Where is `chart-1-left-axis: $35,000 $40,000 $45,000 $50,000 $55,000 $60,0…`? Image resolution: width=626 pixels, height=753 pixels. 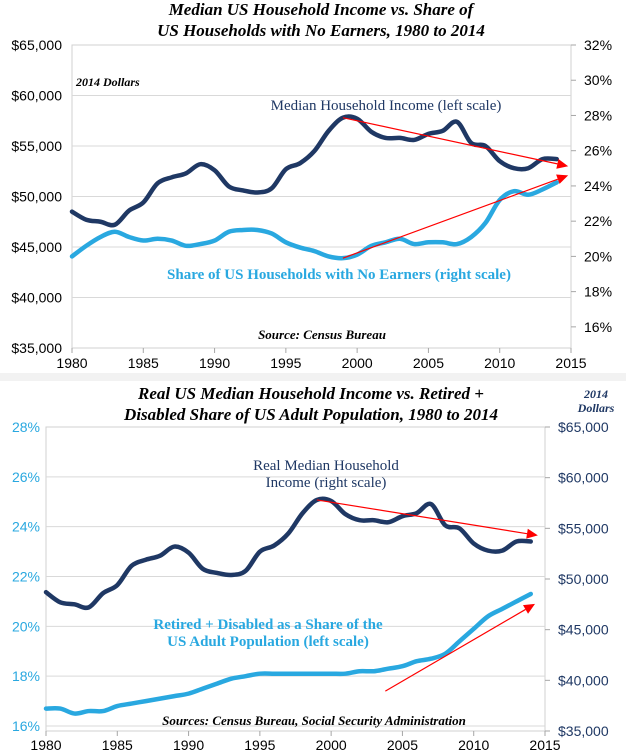 chart-1-left-axis: $35,000 $40,000 $45,000 $50,000 $55,000 $60,0… is located at coordinates (36, 196).